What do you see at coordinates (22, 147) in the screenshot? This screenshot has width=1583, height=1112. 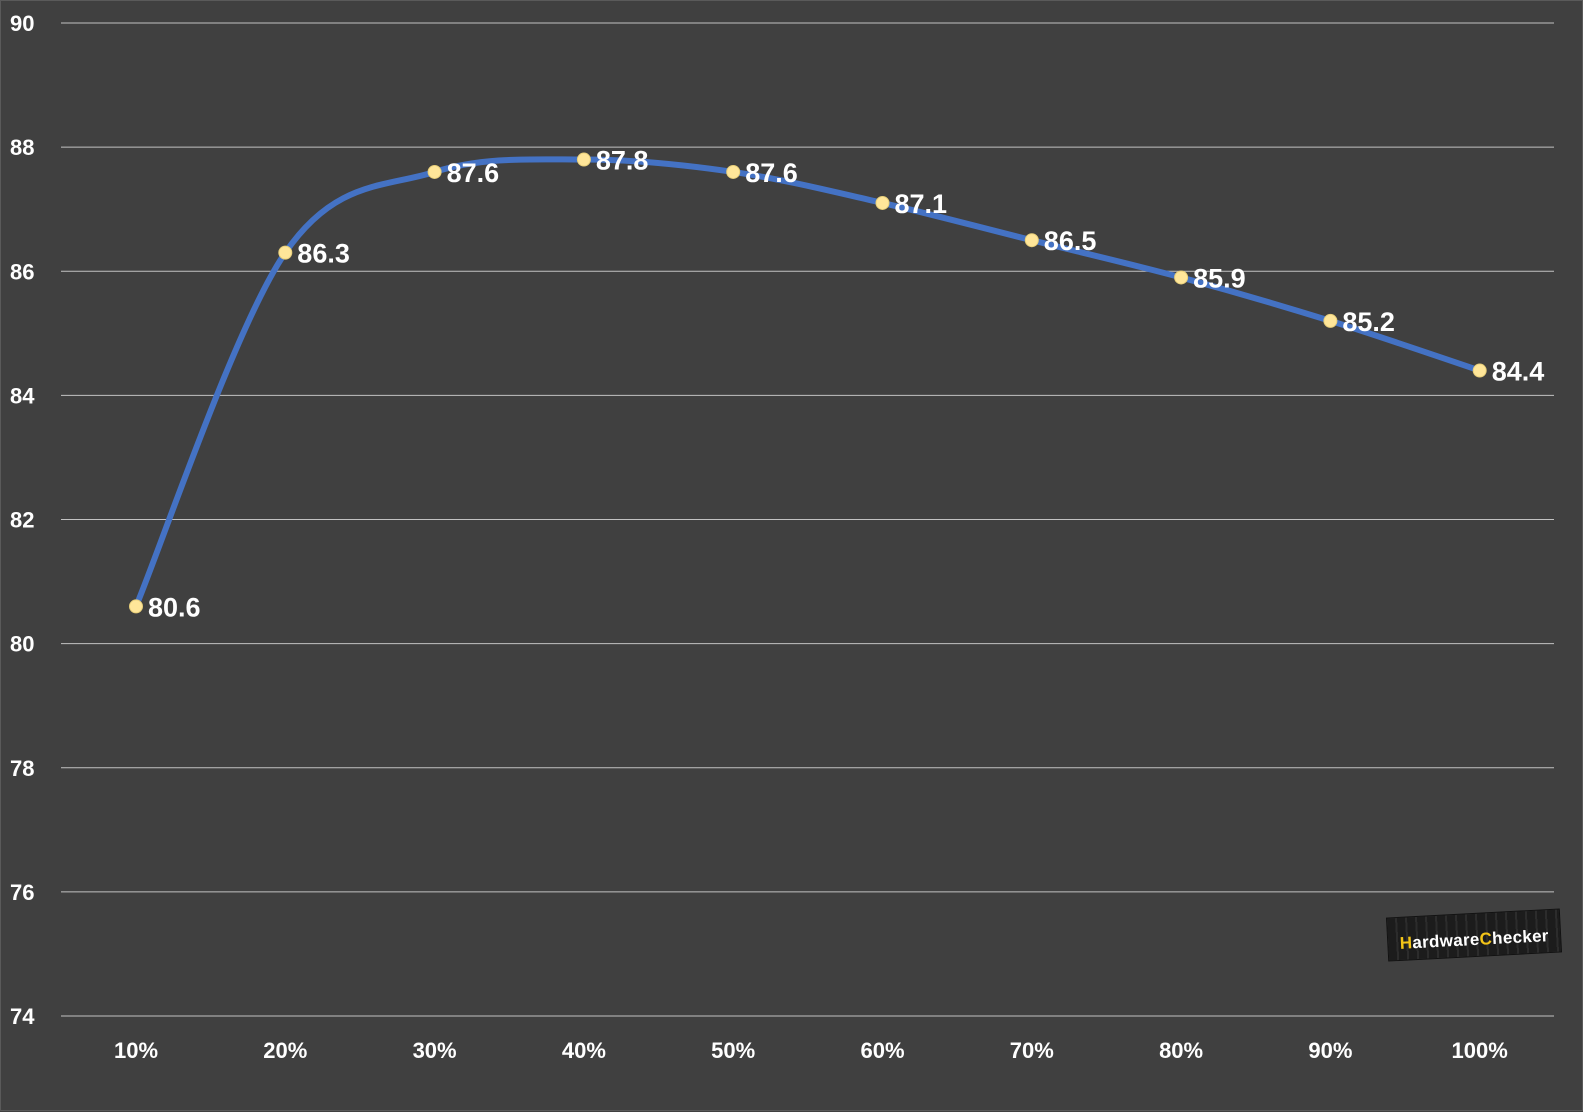 I see `y-tick-label: 88` at bounding box center [22, 147].